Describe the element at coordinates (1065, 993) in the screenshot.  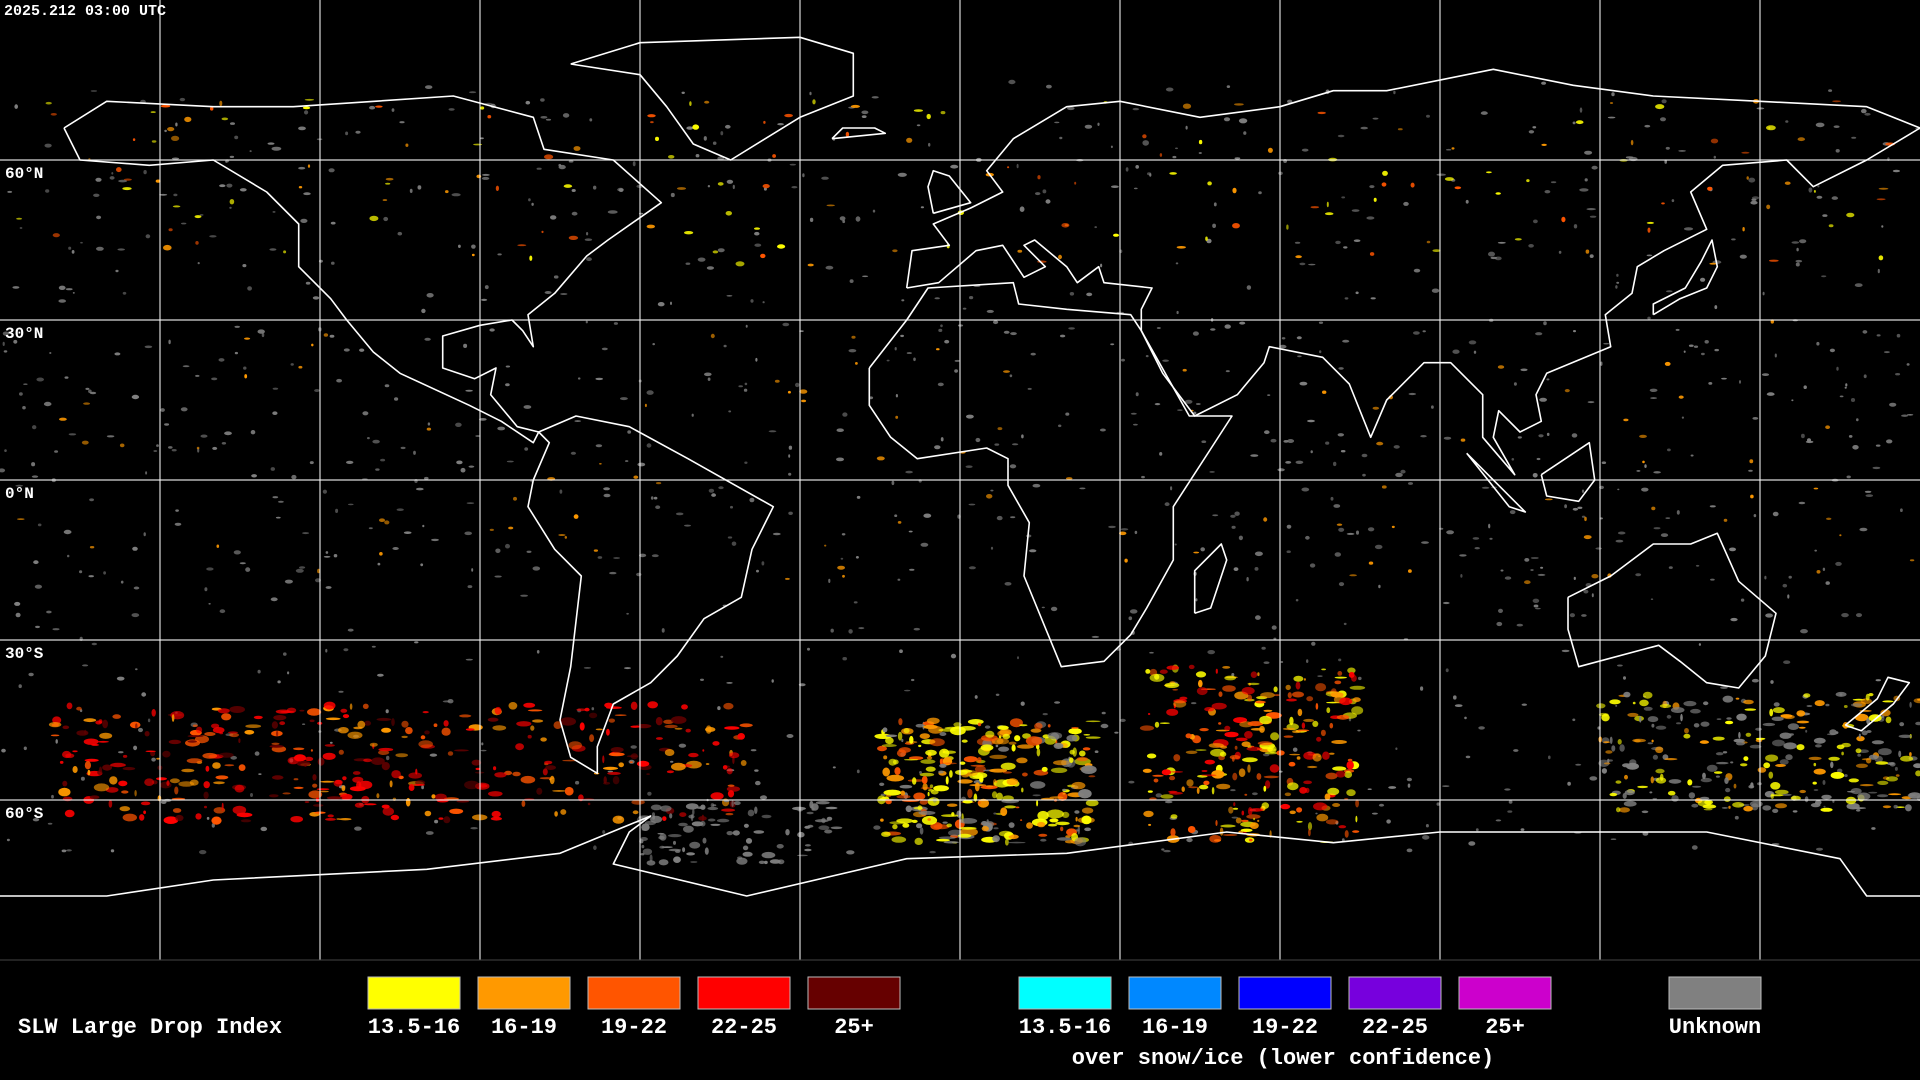
I see `legend-swatch` at that location.